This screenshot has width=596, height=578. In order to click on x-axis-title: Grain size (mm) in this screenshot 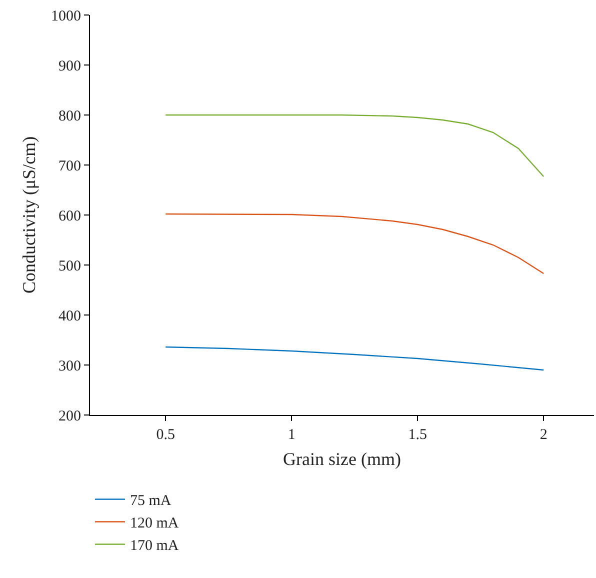, I will do `click(342, 459)`.